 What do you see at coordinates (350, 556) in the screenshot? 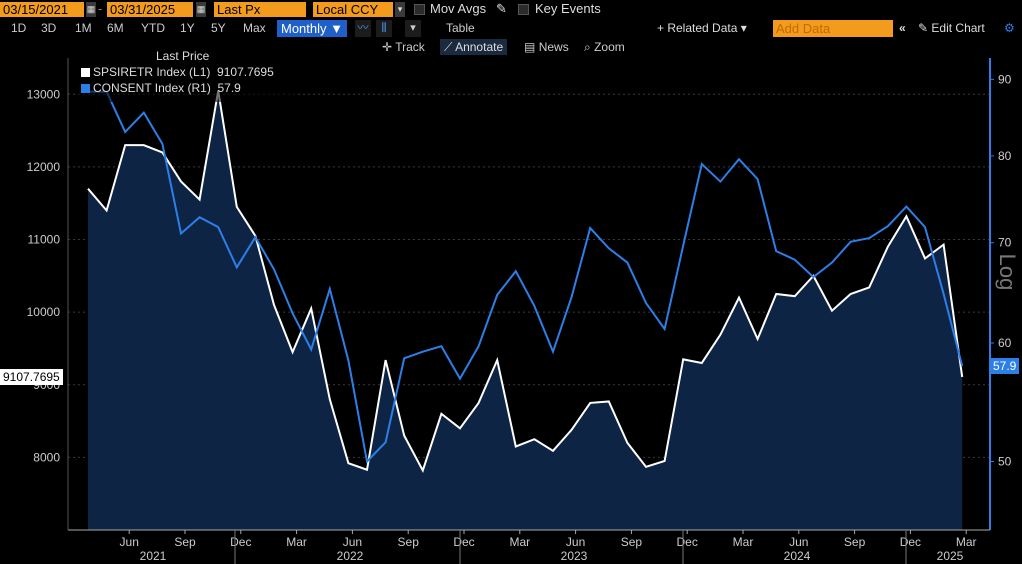
I see `x-year-label: 2022` at bounding box center [350, 556].